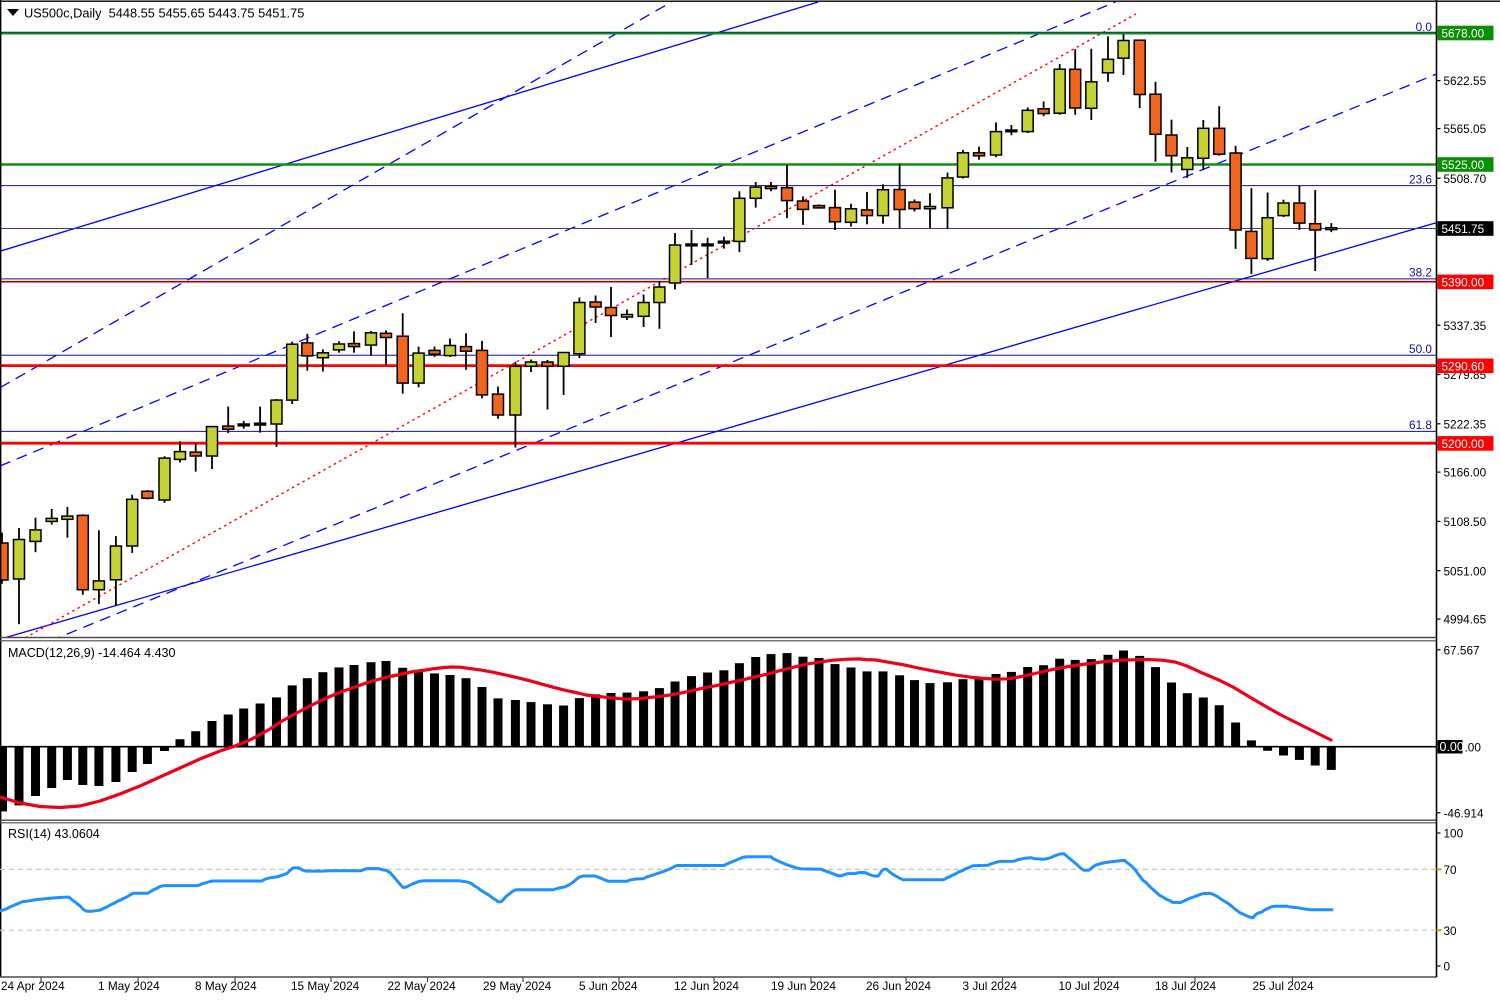 This screenshot has height=1000, width=1500. I want to click on svg-text: MACD(12,26,9) -14.464 4.430, so click(92, 653).